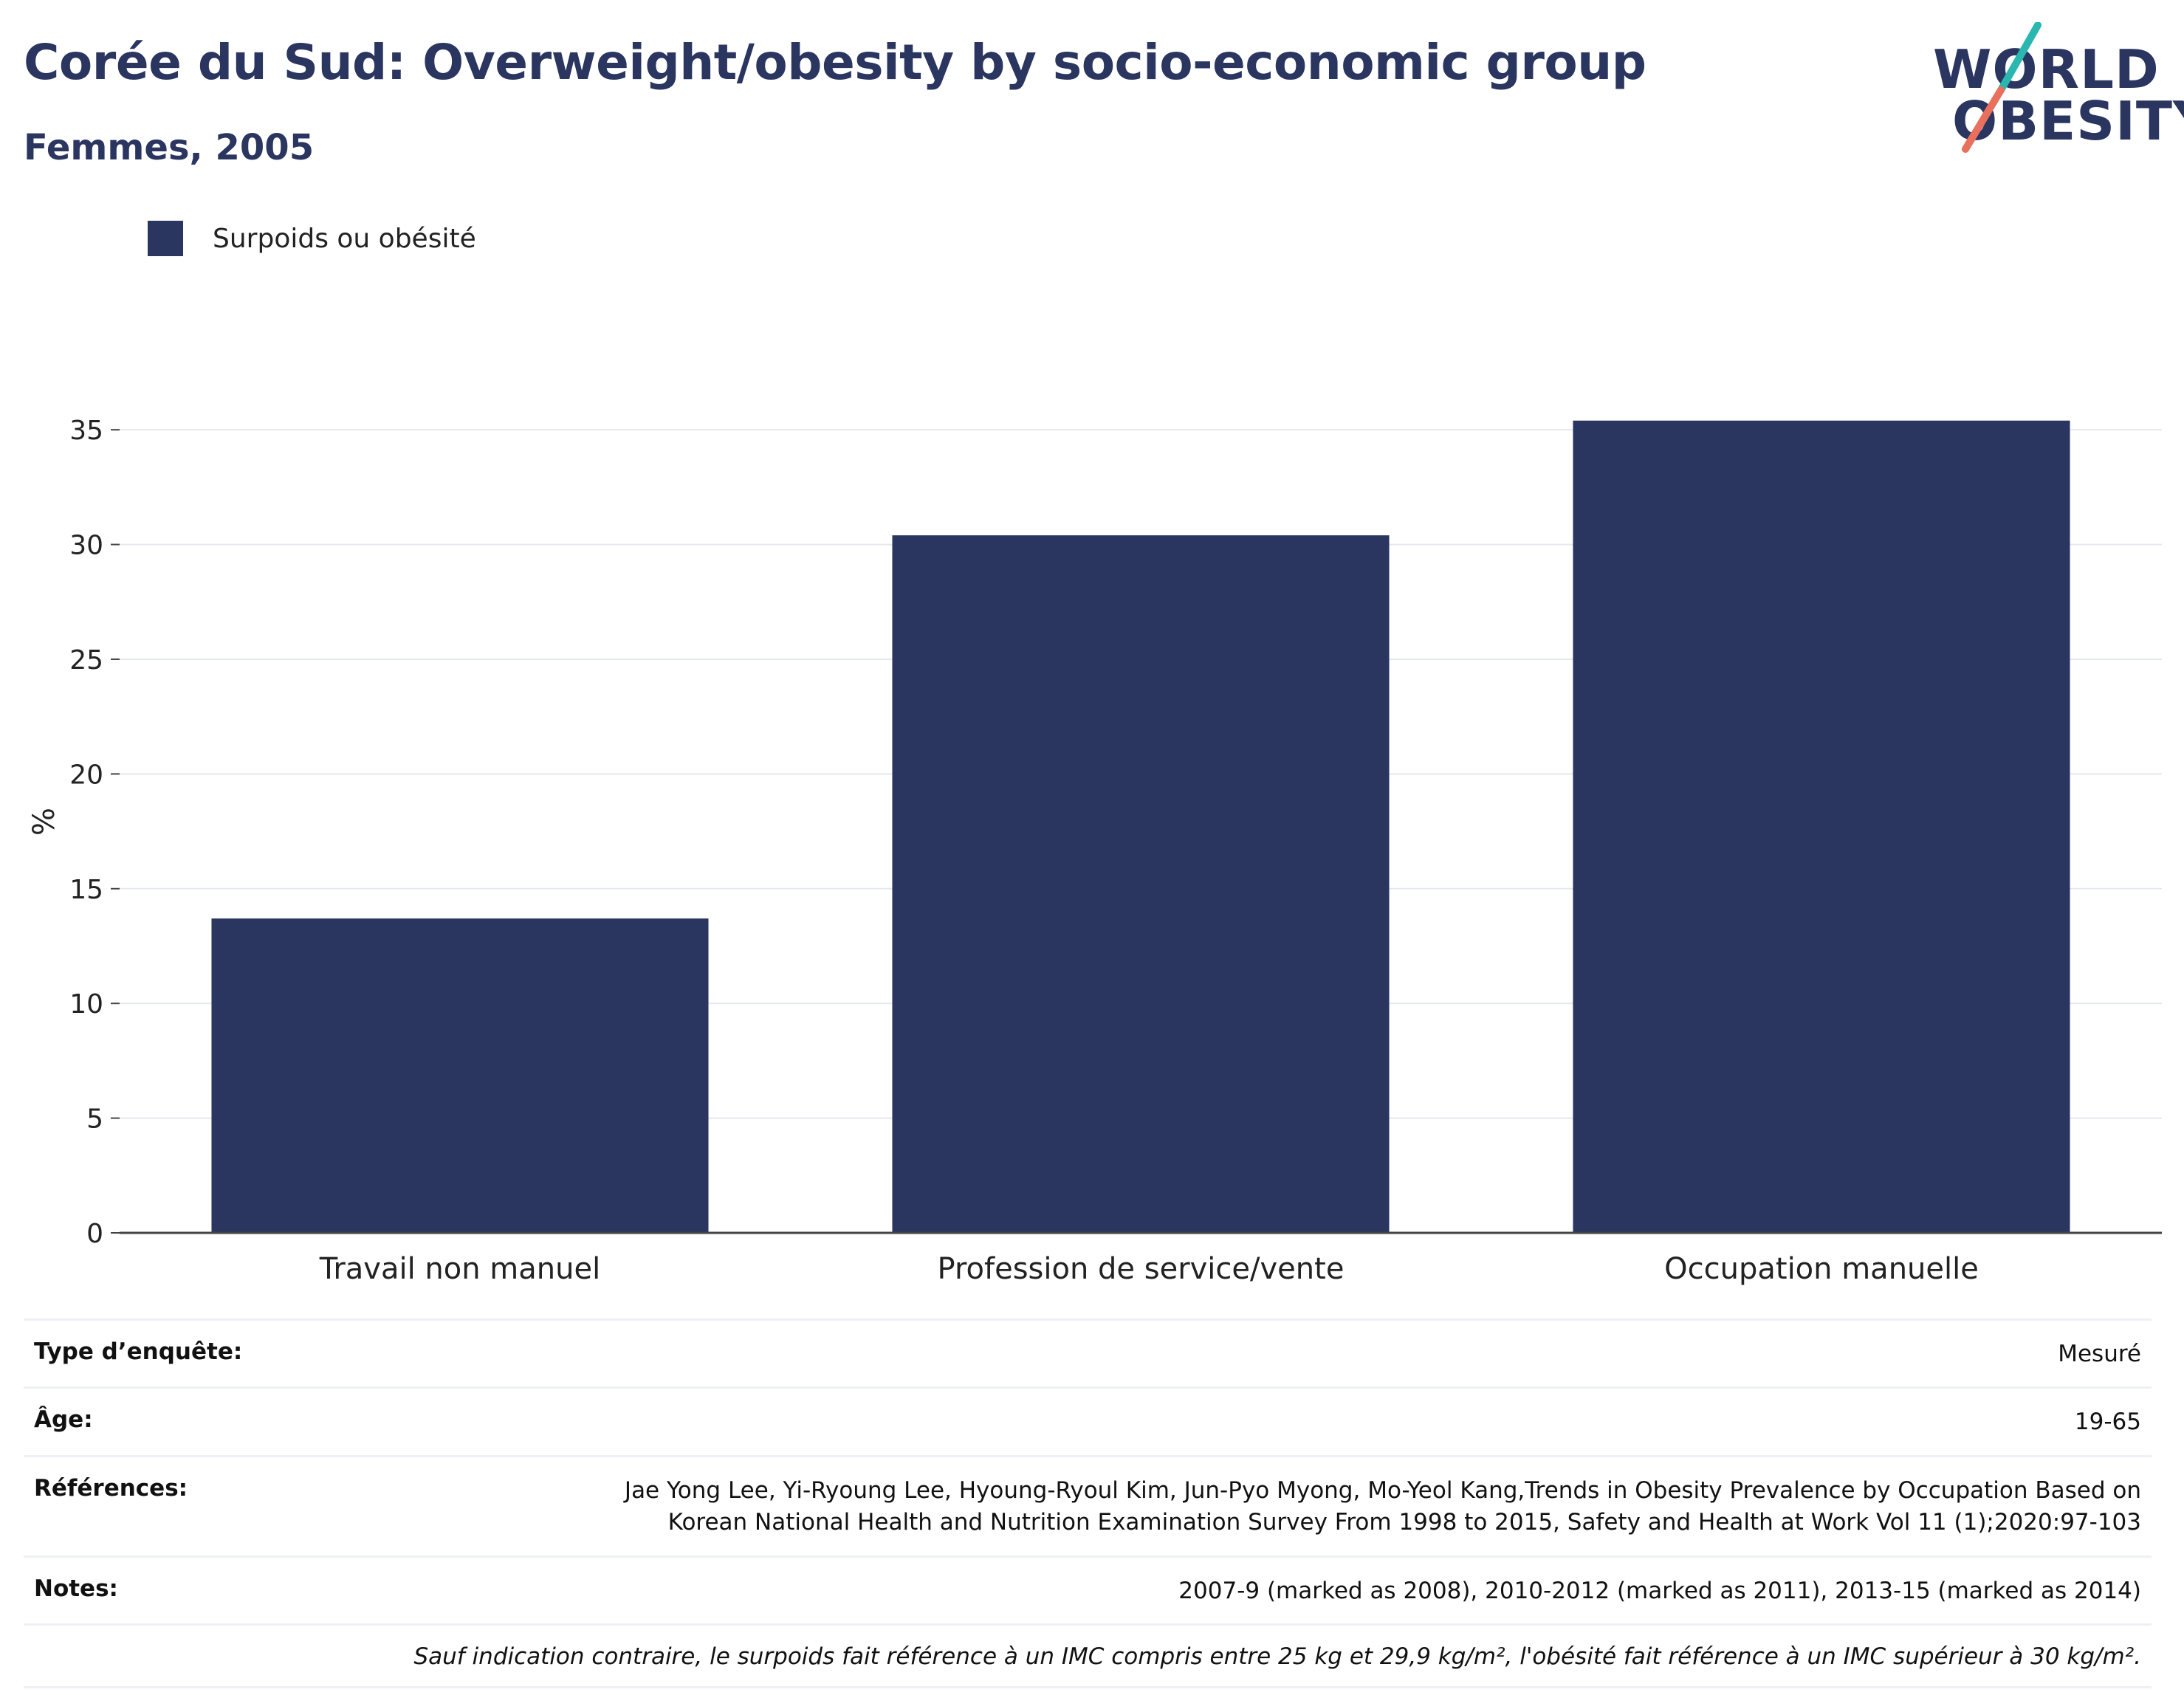 This screenshot has height=1695, width=2184. Describe the element at coordinates (169, 147) in the screenshot. I see `chart-subtitle: Femmes, 2005` at that location.